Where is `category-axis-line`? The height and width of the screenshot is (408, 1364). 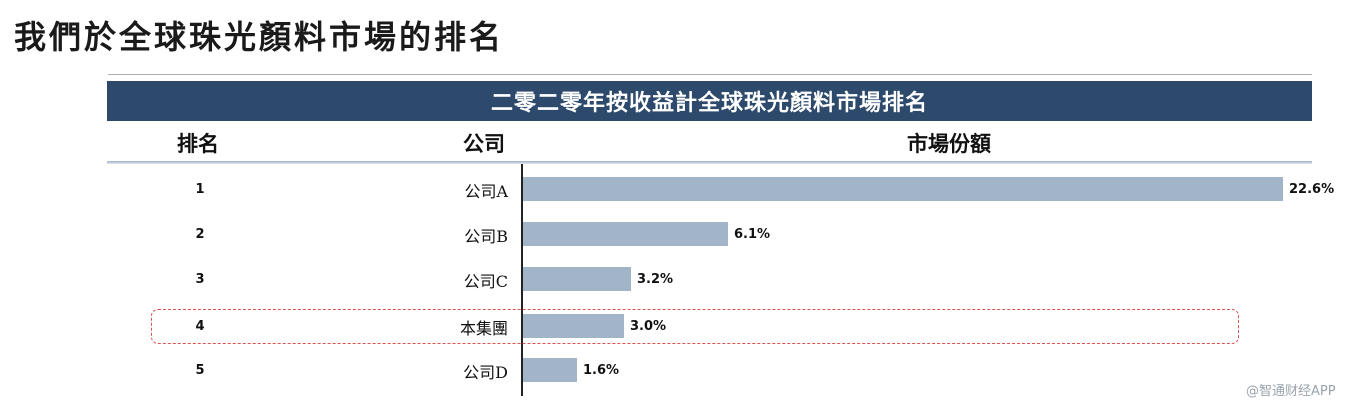 category-axis-line is located at coordinates (522, 280).